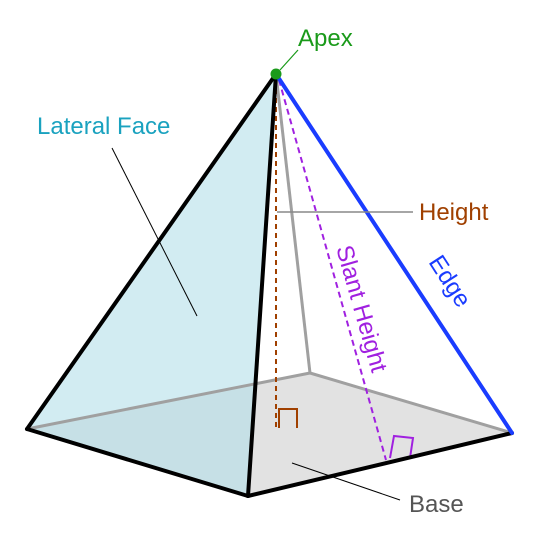 The width and height of the screenshot is (539, 538). Describe the element at coordinates (289, 60) in the screenshot. I see `apex-leader` at that location.